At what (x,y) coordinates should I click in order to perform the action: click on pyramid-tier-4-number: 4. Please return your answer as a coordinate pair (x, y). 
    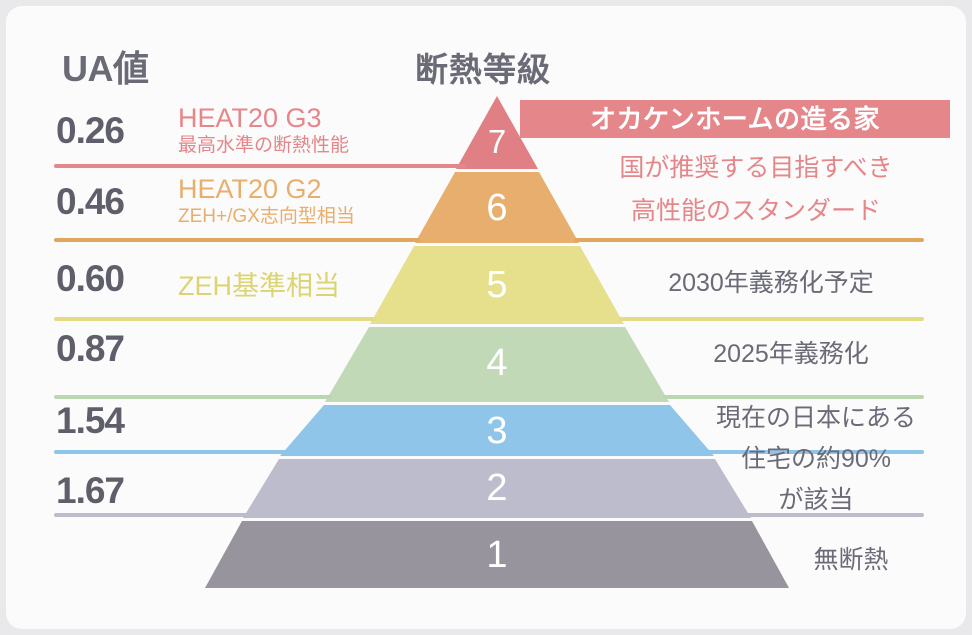
    Looking at the image, I should click on (497, 363).